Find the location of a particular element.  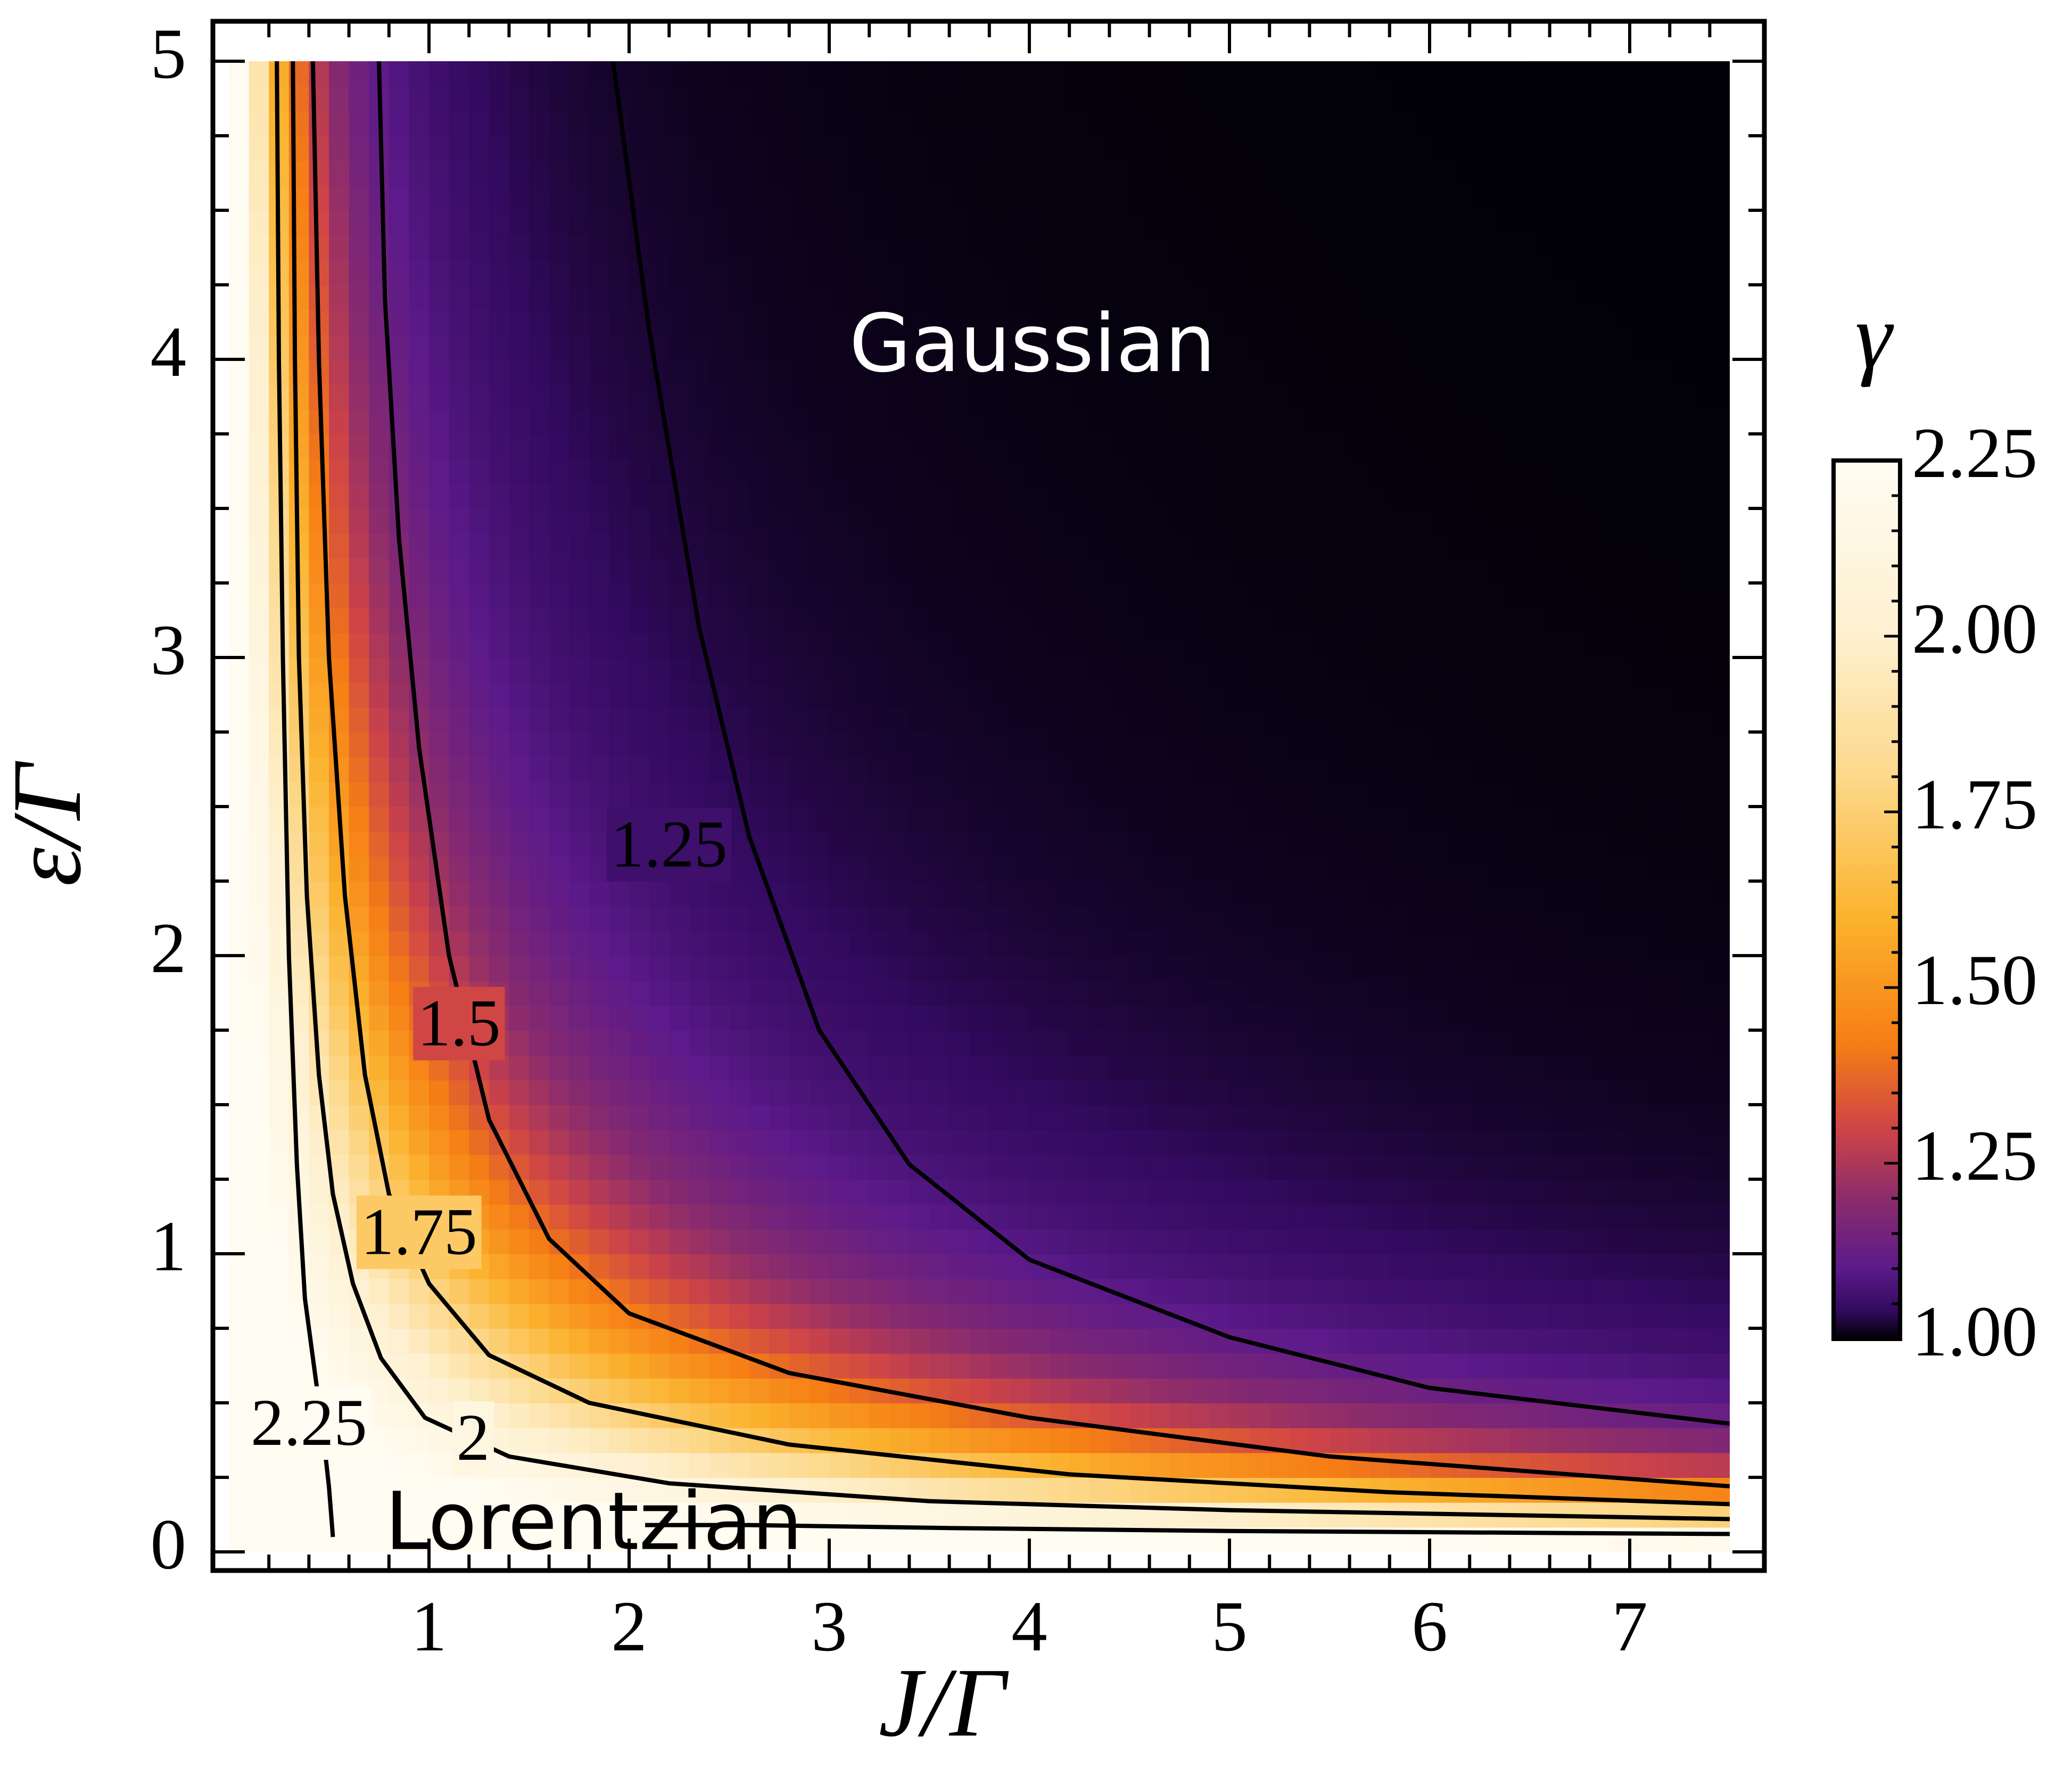

x-tick-label: 2 is located at coordinates (629, 1626).